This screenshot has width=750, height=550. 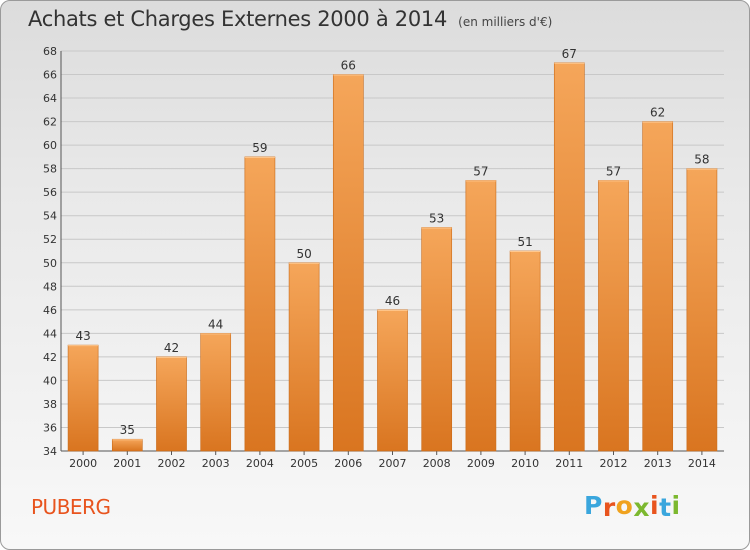 I want to click on data-label-2000: 43, so click(x=82, y=336).